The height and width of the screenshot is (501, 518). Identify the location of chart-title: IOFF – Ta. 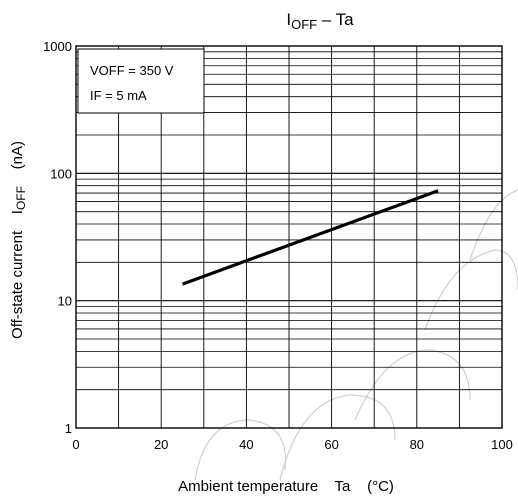
(320, 21).